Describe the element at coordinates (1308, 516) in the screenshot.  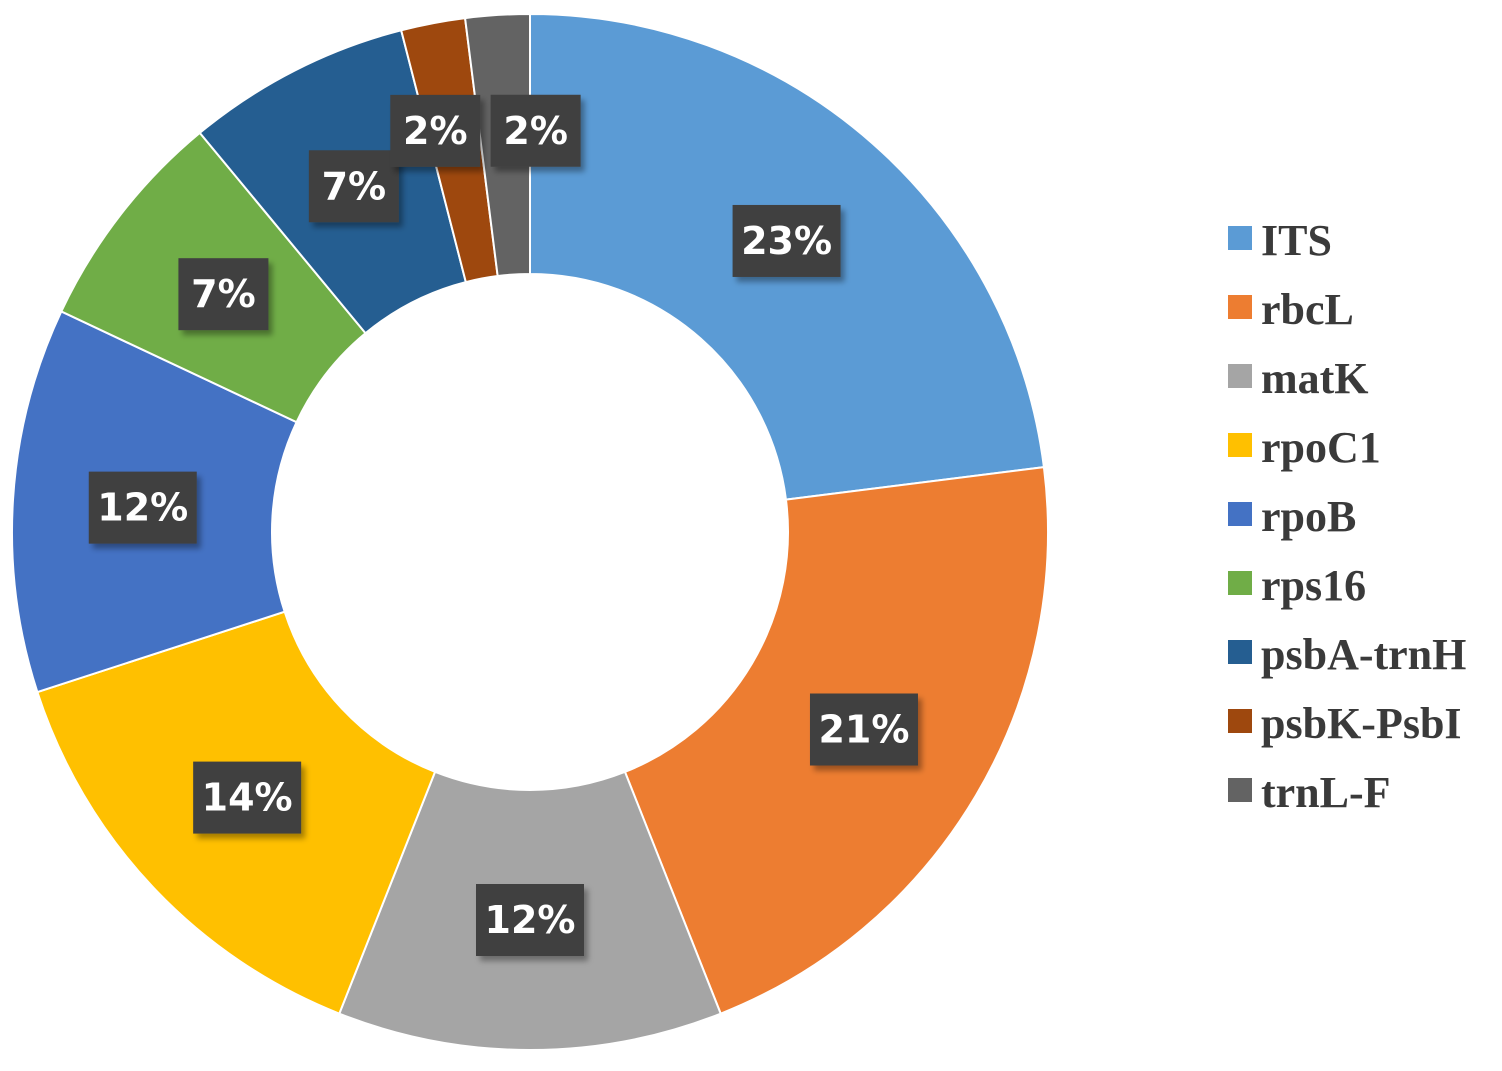
I see `legend-label: rpoB` at that location.